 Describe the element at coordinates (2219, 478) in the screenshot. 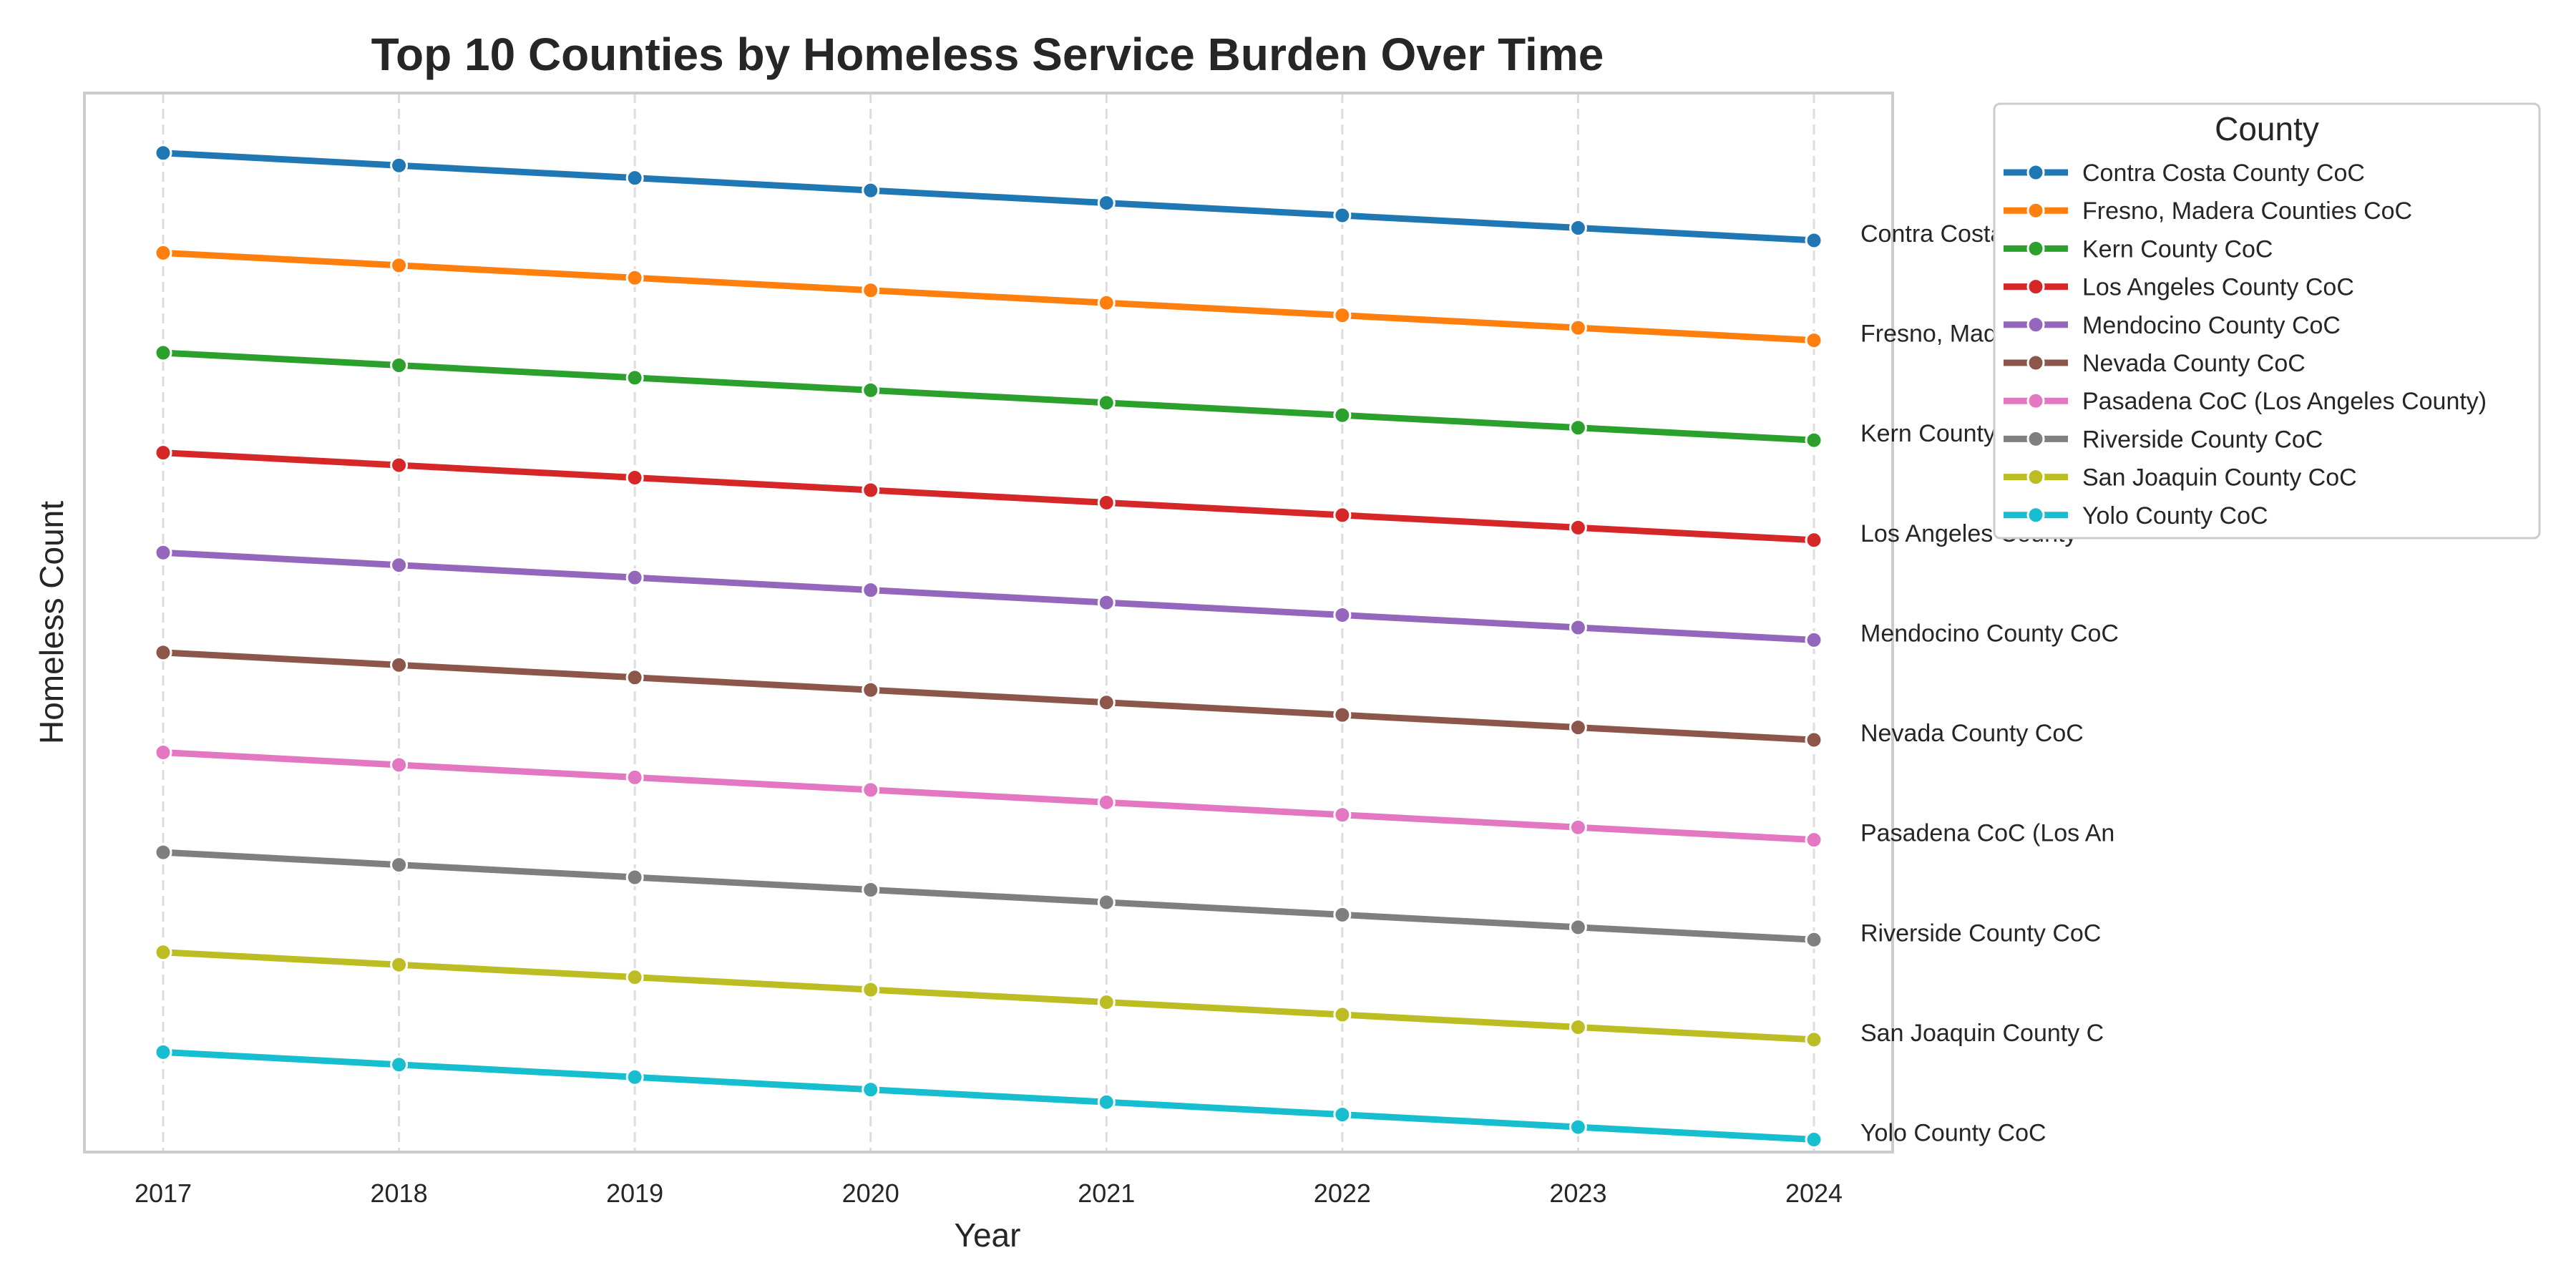

I see `legend-label-8: San Joaquin County CoC` at that location.